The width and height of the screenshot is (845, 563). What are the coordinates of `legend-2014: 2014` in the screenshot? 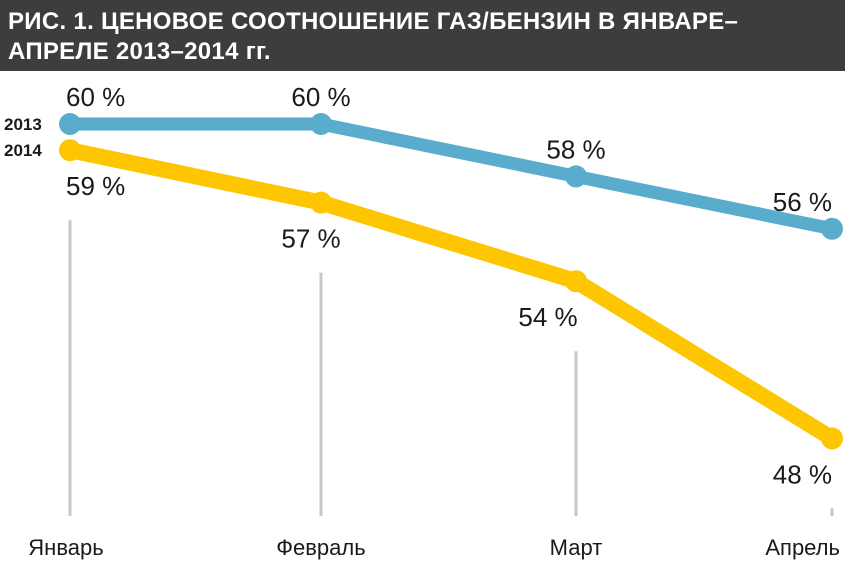 It's located at (23, 150).